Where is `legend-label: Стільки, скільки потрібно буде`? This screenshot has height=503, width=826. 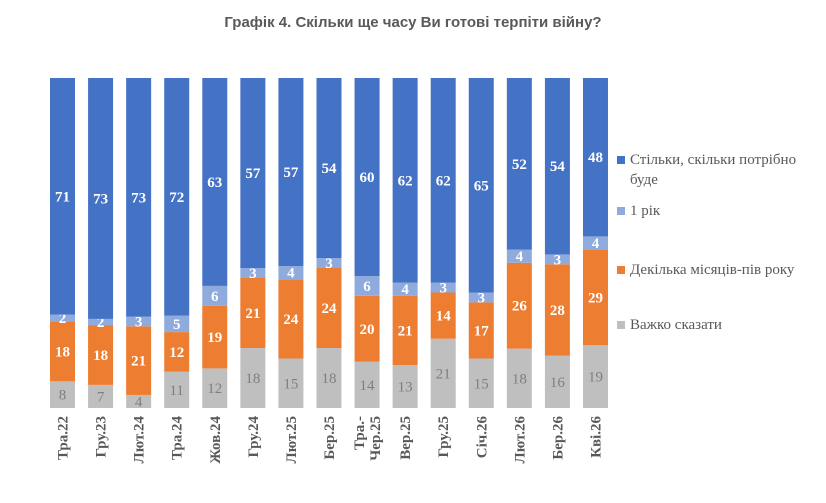 legend-label: Стільки, скільки потрібно буде is located at coordinates (713, 170).